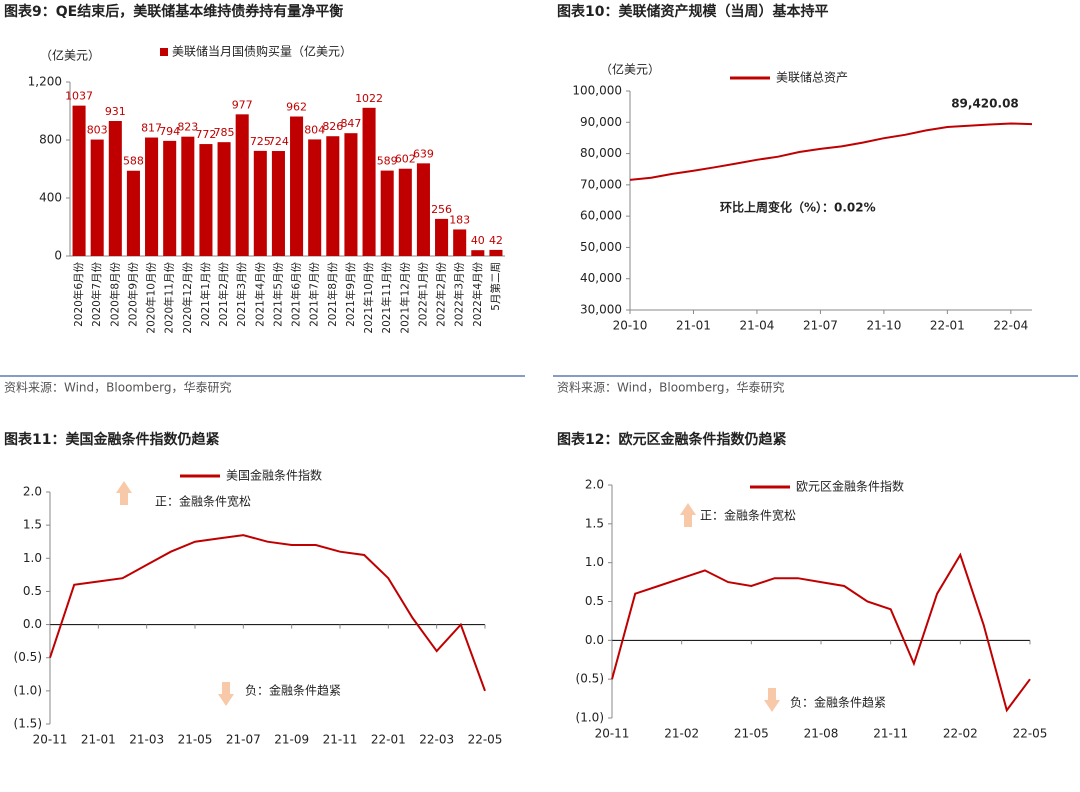  I want to click on x-tick-label: 2022年4月份, so click(477, 294).